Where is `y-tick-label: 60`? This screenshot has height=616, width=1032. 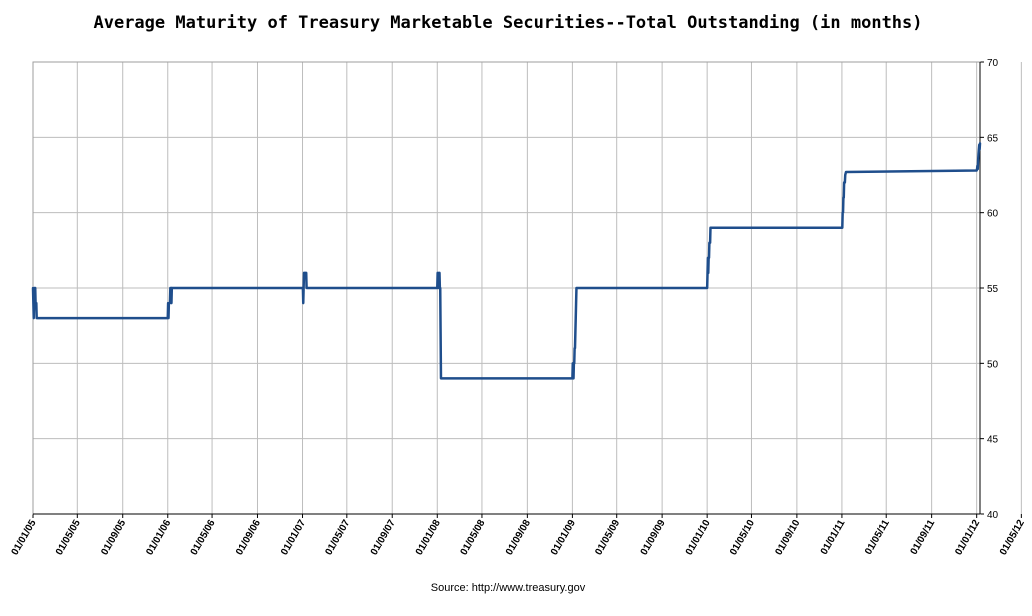 y-tick-label: 60 is located at coordinates (993, 214).